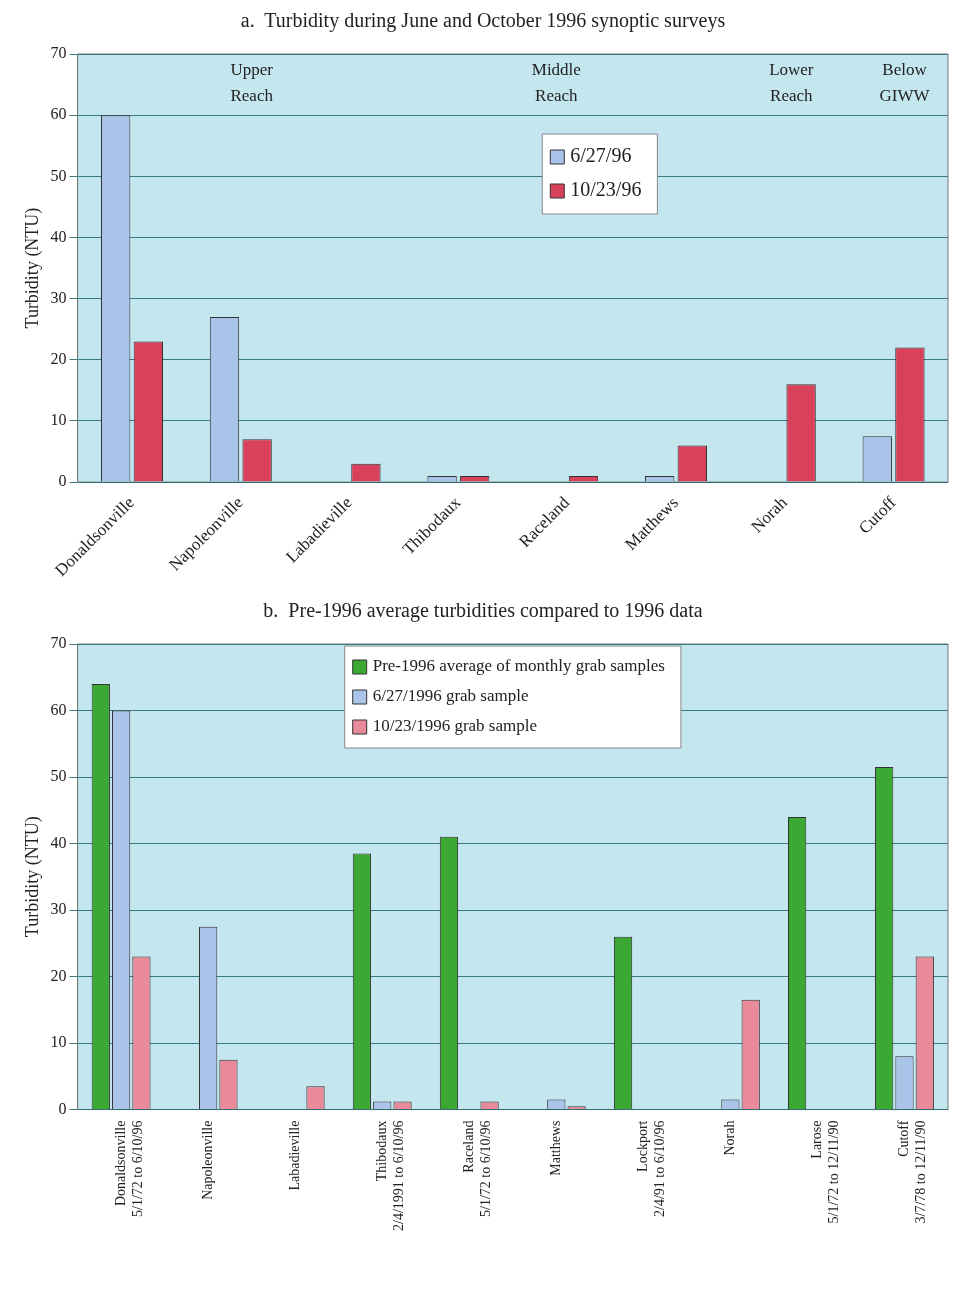 This screenshot has height=1300, width=977. What do you see at coordinates (730, 1138) in the screenshot?
I see `x-tick-label: Norah` at bounding box center [730, 1138].